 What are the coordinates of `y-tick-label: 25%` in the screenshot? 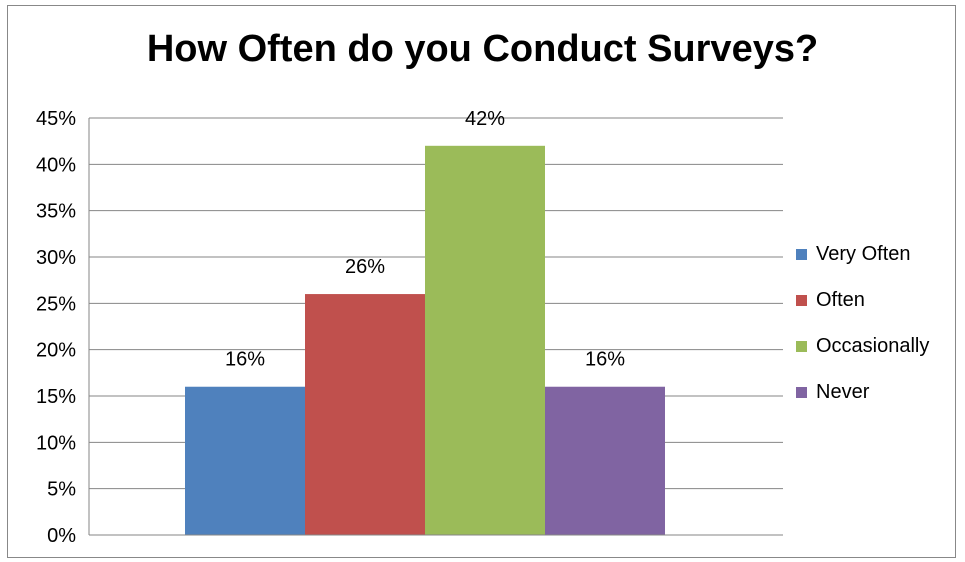 It's located at (56, 304).